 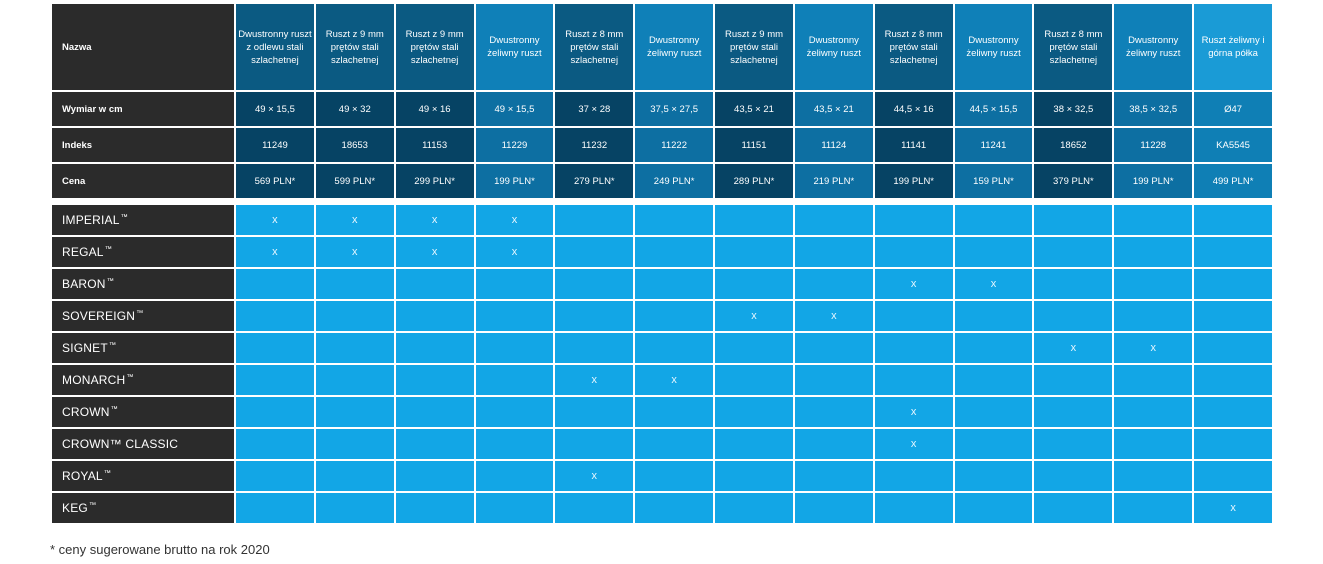 What do you see at coordinates (833, 181) in the screenshot?
I see `spec-cell-price: 219 PLN*` at bounding box center [833, 181].